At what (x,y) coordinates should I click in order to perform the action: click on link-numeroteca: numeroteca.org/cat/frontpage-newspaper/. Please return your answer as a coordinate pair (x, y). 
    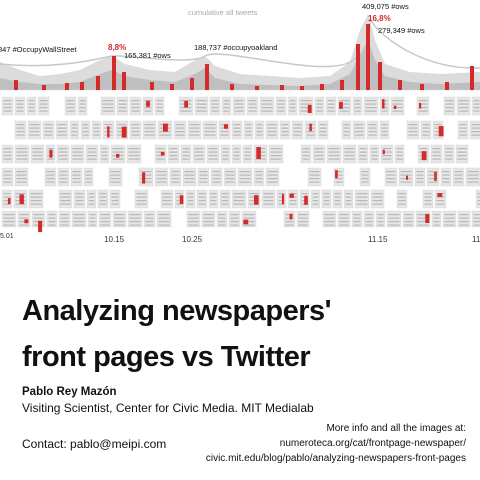
    Looking at the image, I should click on (372, 443).